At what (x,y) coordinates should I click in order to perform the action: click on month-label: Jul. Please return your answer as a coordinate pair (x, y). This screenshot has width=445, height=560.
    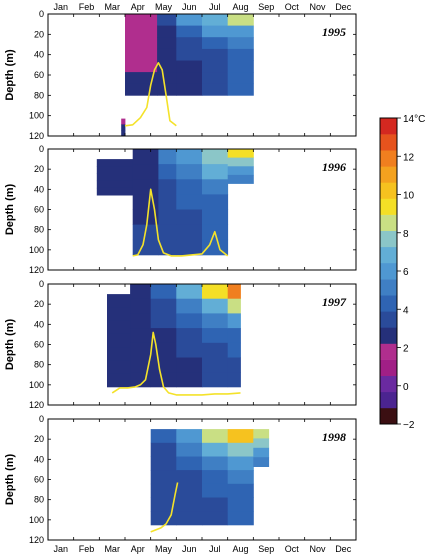
    Looking at the image, I should click on (215, 549).